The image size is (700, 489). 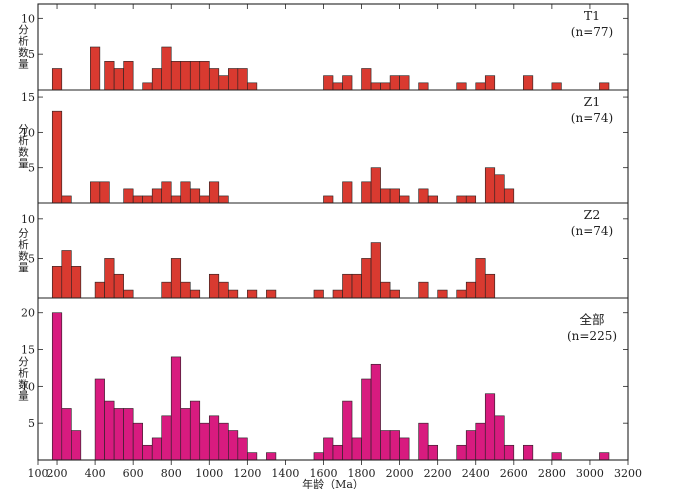 I want to click on x-tick-label: 2600, so click(x=514, y=473).